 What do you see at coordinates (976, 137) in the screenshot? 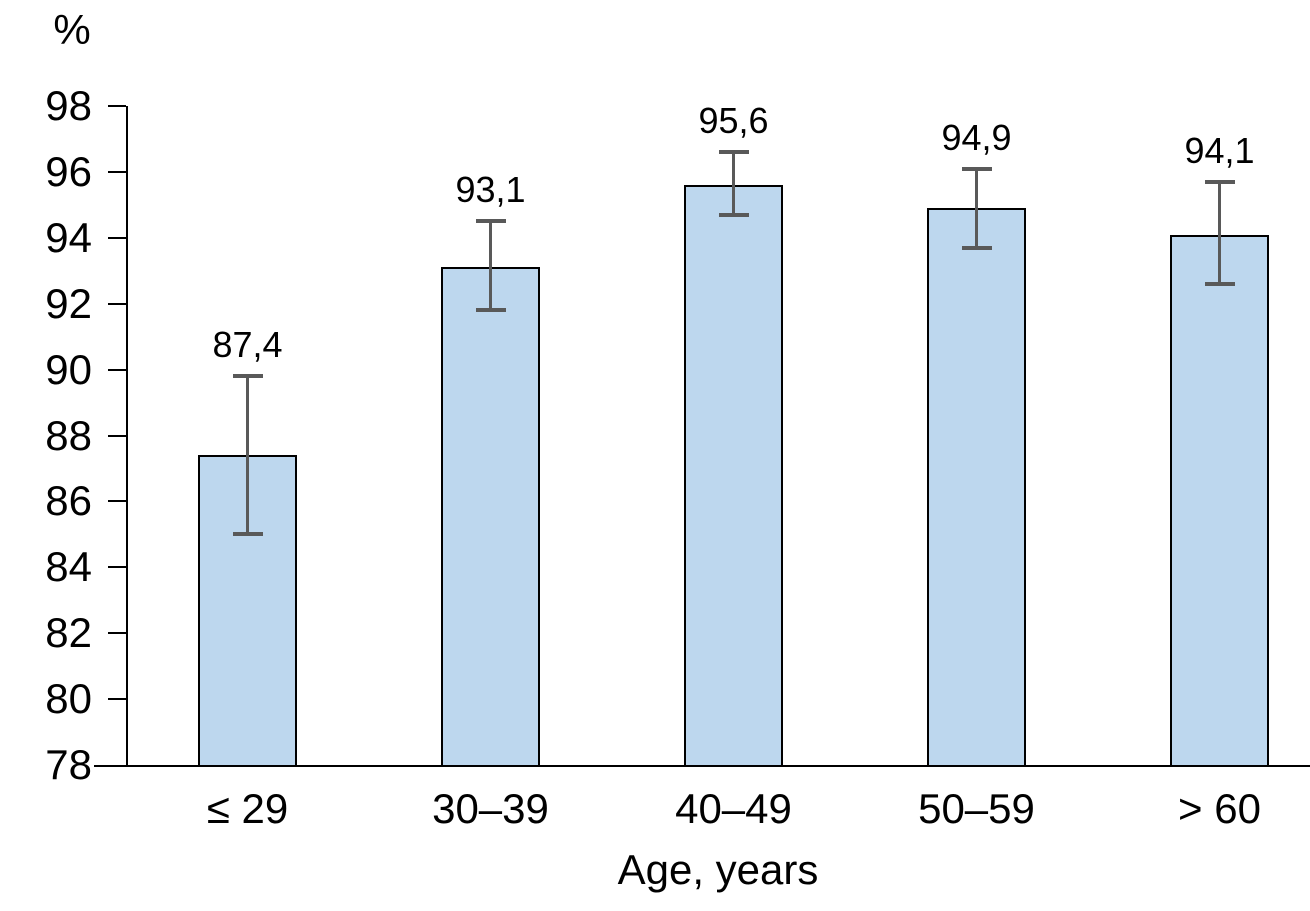
I see `bar-value-label: 94,9` at bounding box center [976, 137].